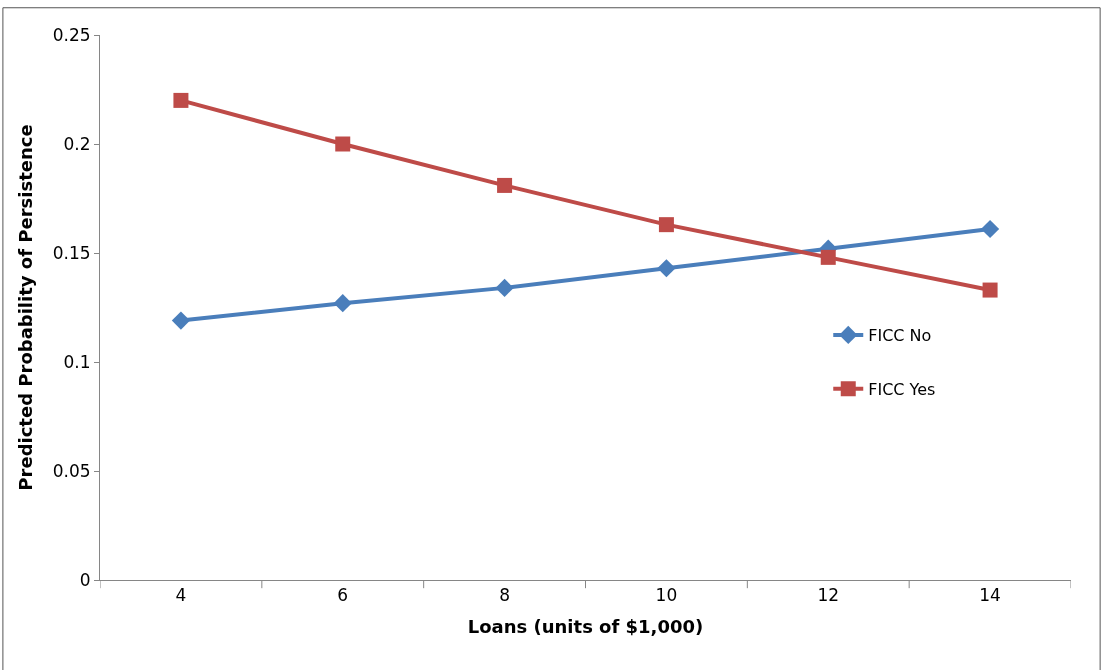 The image size is (1106, 670). Describe the element at coordinates (77, 361) in the screenshot. I see `y-tick-label: 0.1` at that location.